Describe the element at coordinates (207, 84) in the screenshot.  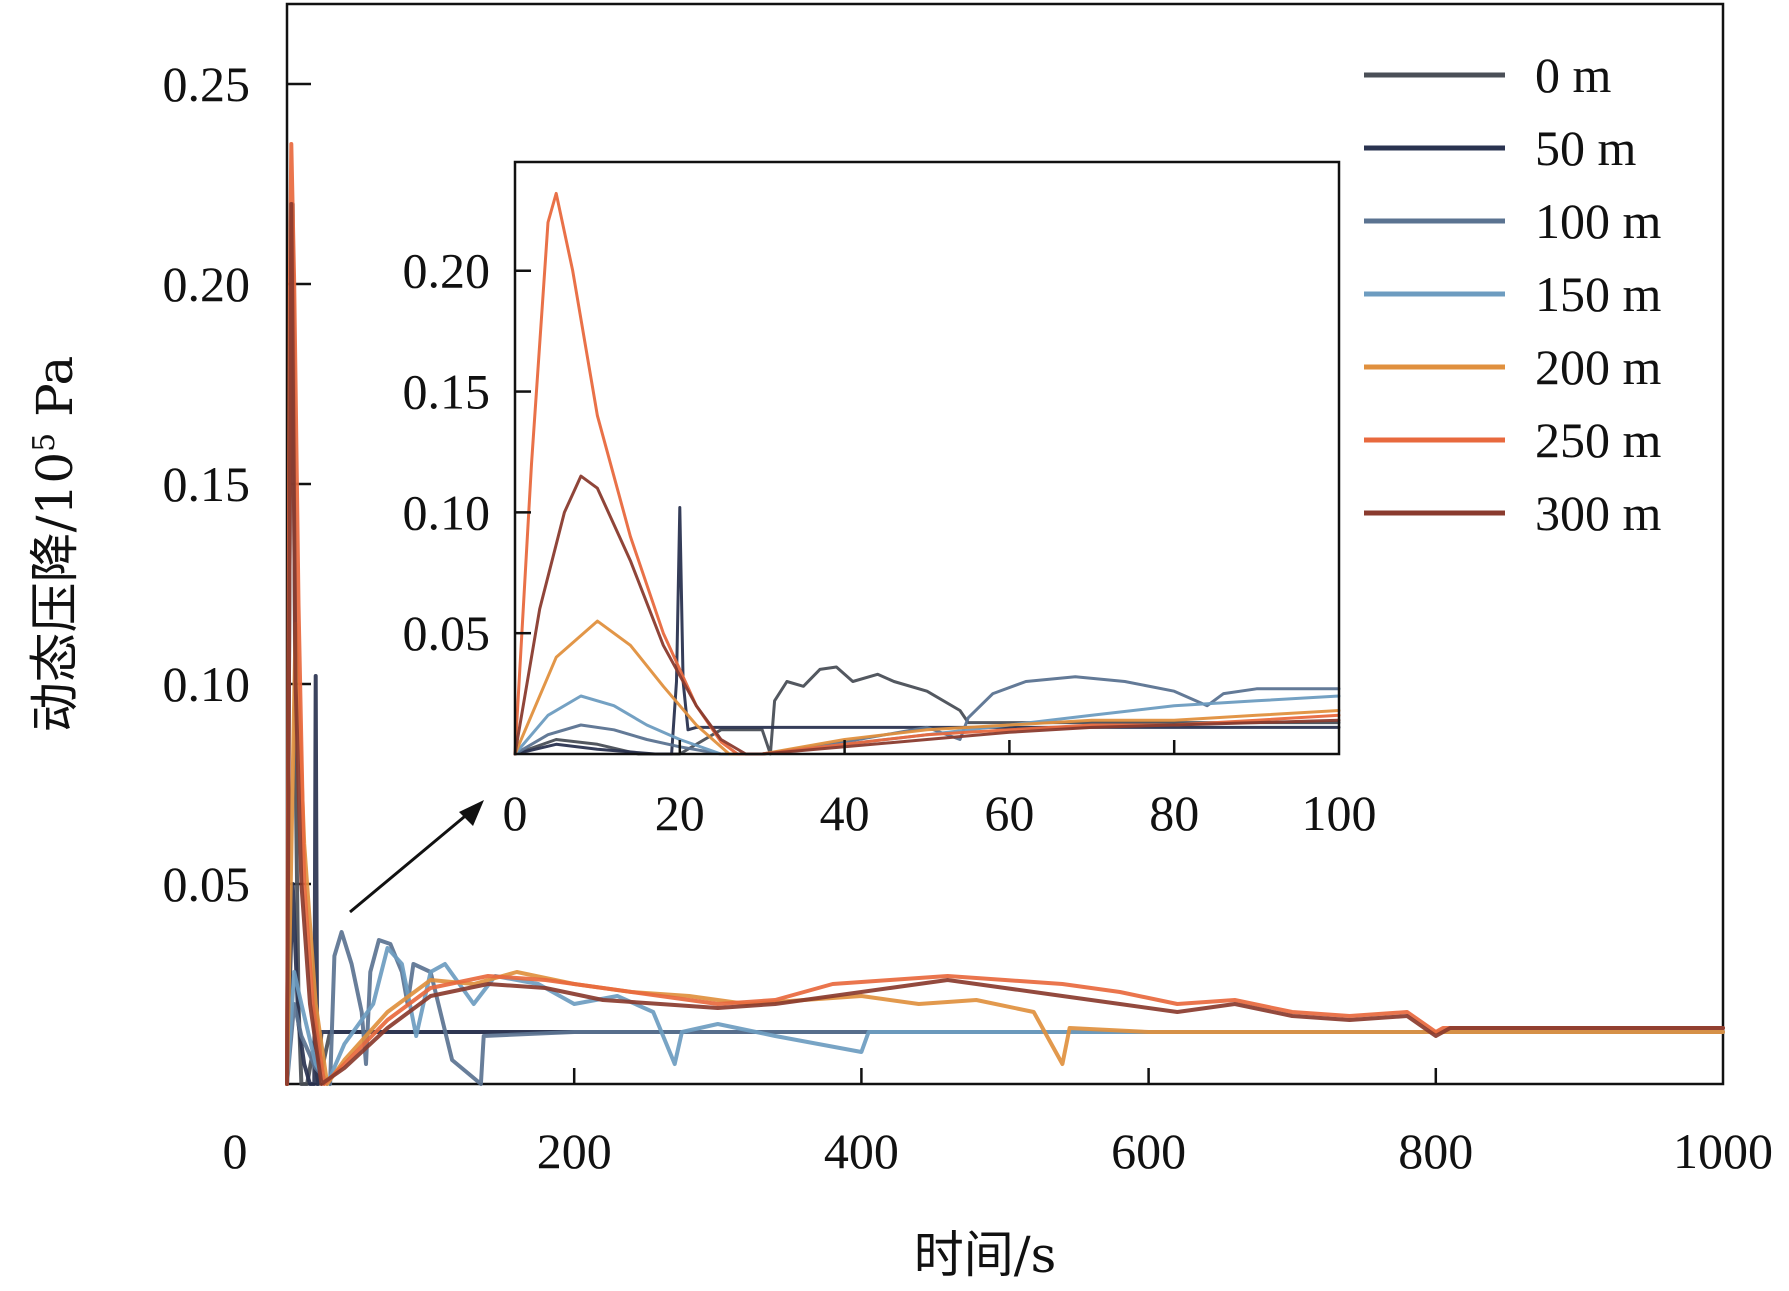
I see `y-tick-label-0.25: 0.25` at that location.